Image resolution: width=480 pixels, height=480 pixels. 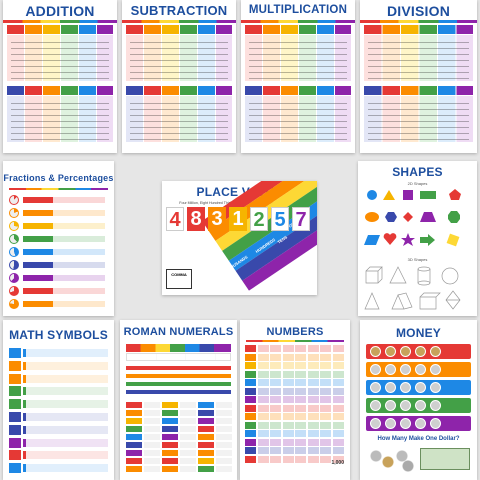 What do you see at coordinates (418, 11) in the screenshot?
I see `poster-title: DIVISION` at bounding box center [418, 11].